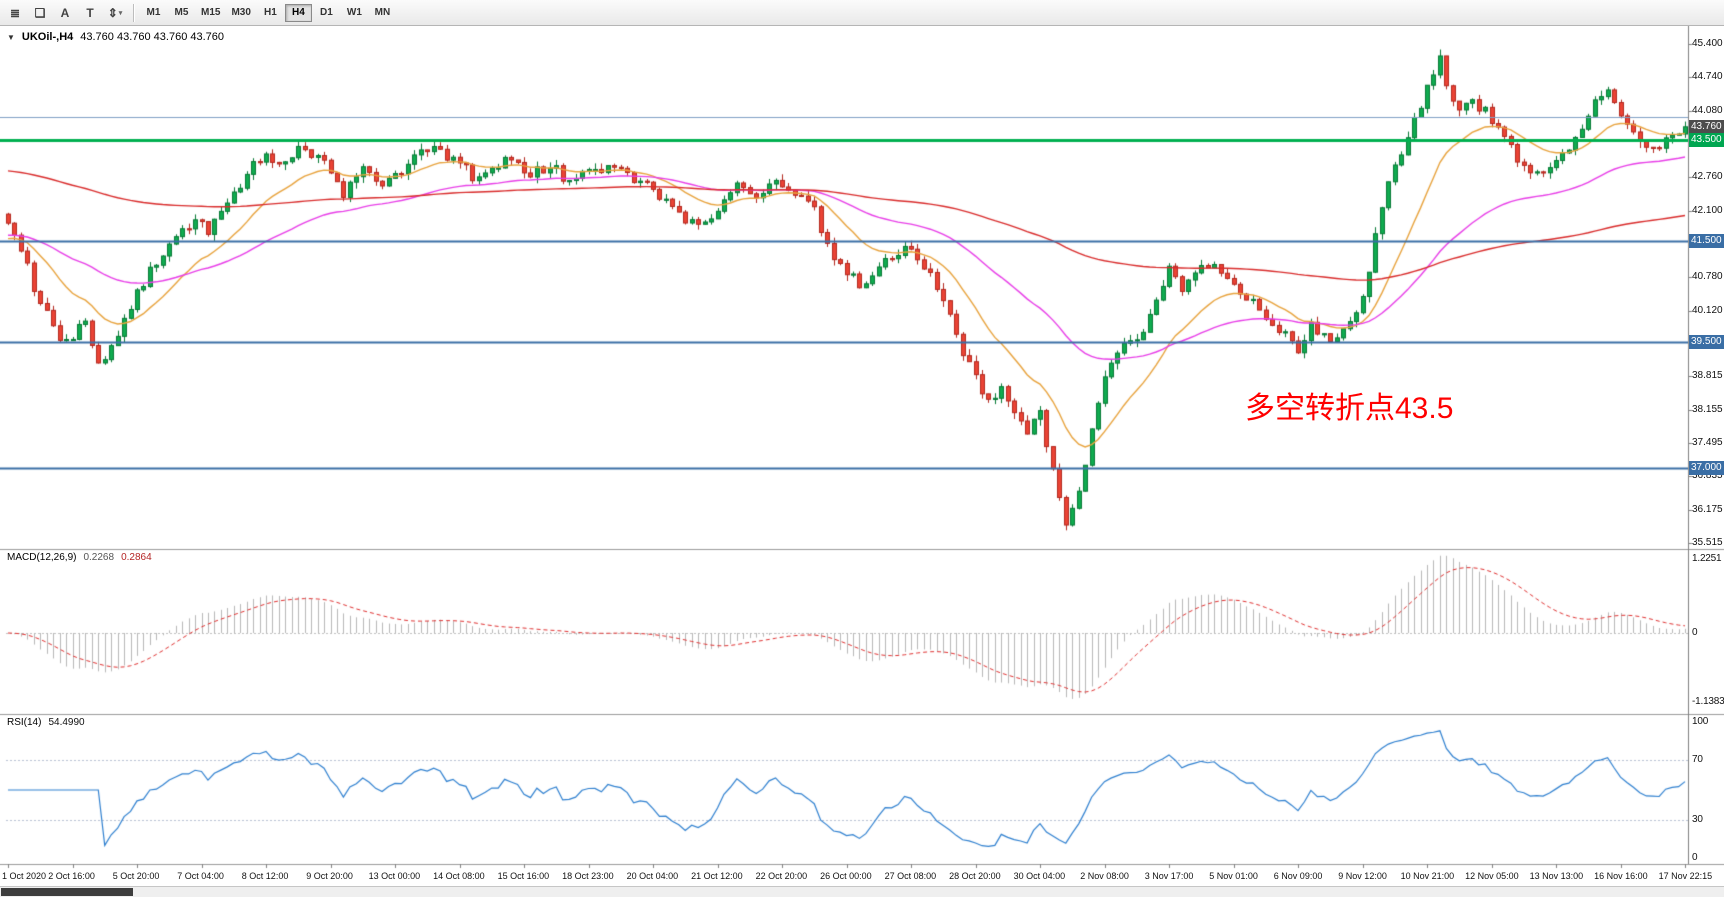  Describe the element at coordinates (1695, 632) in the screenshot. I see `macd-axis-zero: 0` at that location.